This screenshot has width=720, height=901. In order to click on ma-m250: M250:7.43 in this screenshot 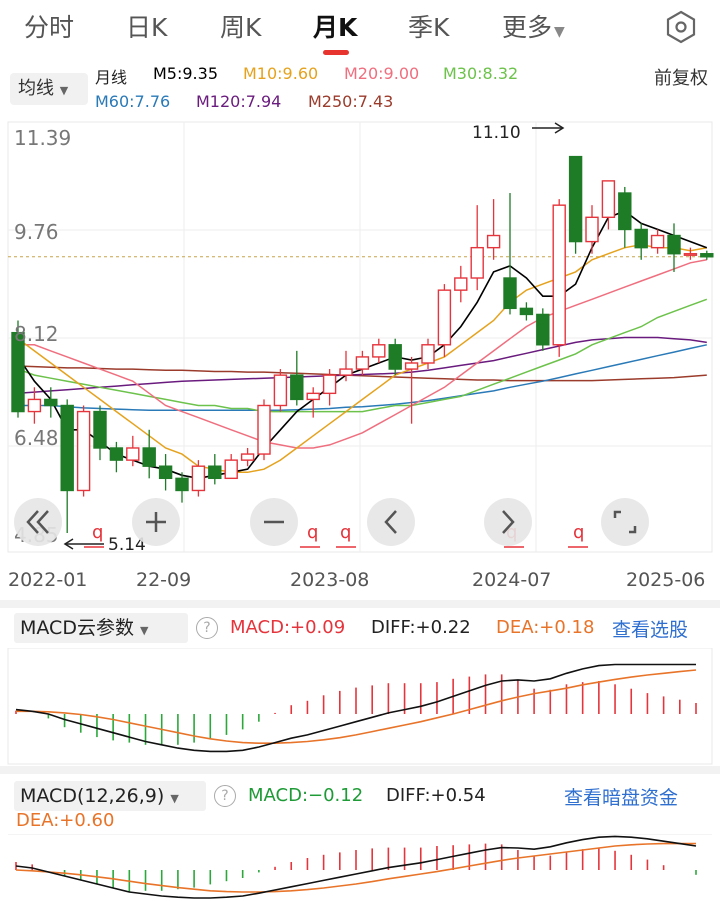, I will do `click(351, 101)`.